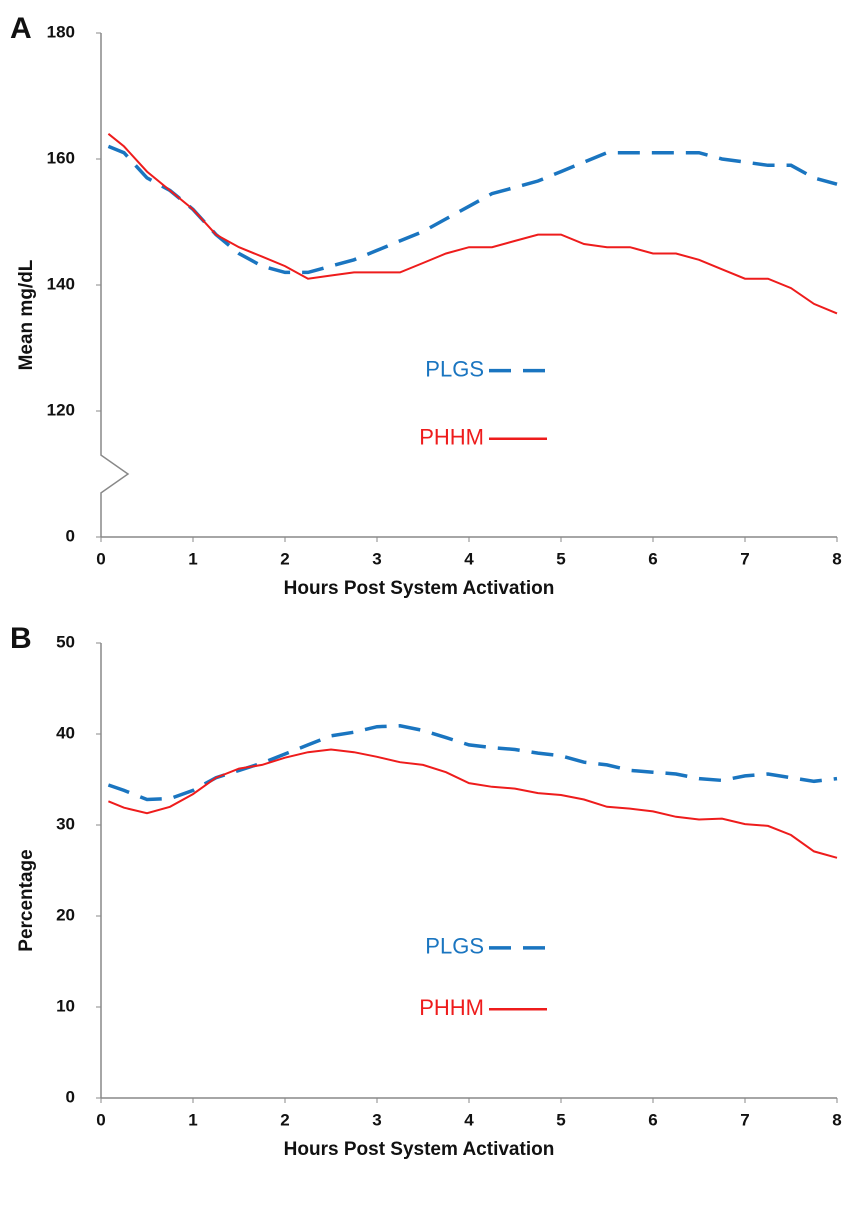 The height and width of the screenshot is (1212, 846). What do you see at coordinates (26, 900) in the screenshot?
I see `y-axis-title: Percentage` at bounding box center [26, 900].